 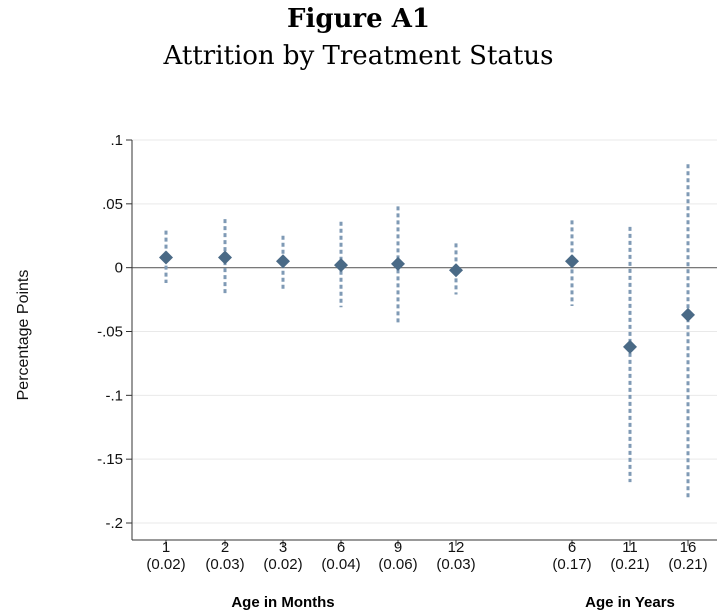 I want to click on x-tick-label: 1, so click(x=166, y=547).